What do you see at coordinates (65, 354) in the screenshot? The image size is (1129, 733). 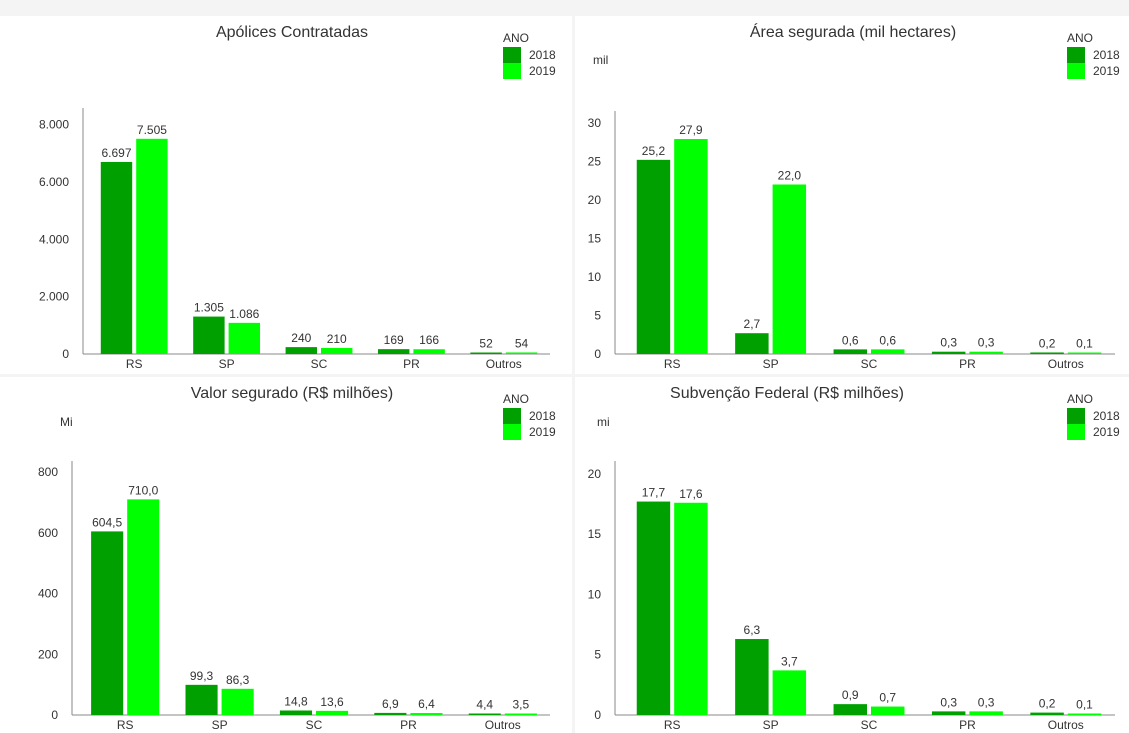 I see `y-tick-label: 0` at bounding box center [65, 354].